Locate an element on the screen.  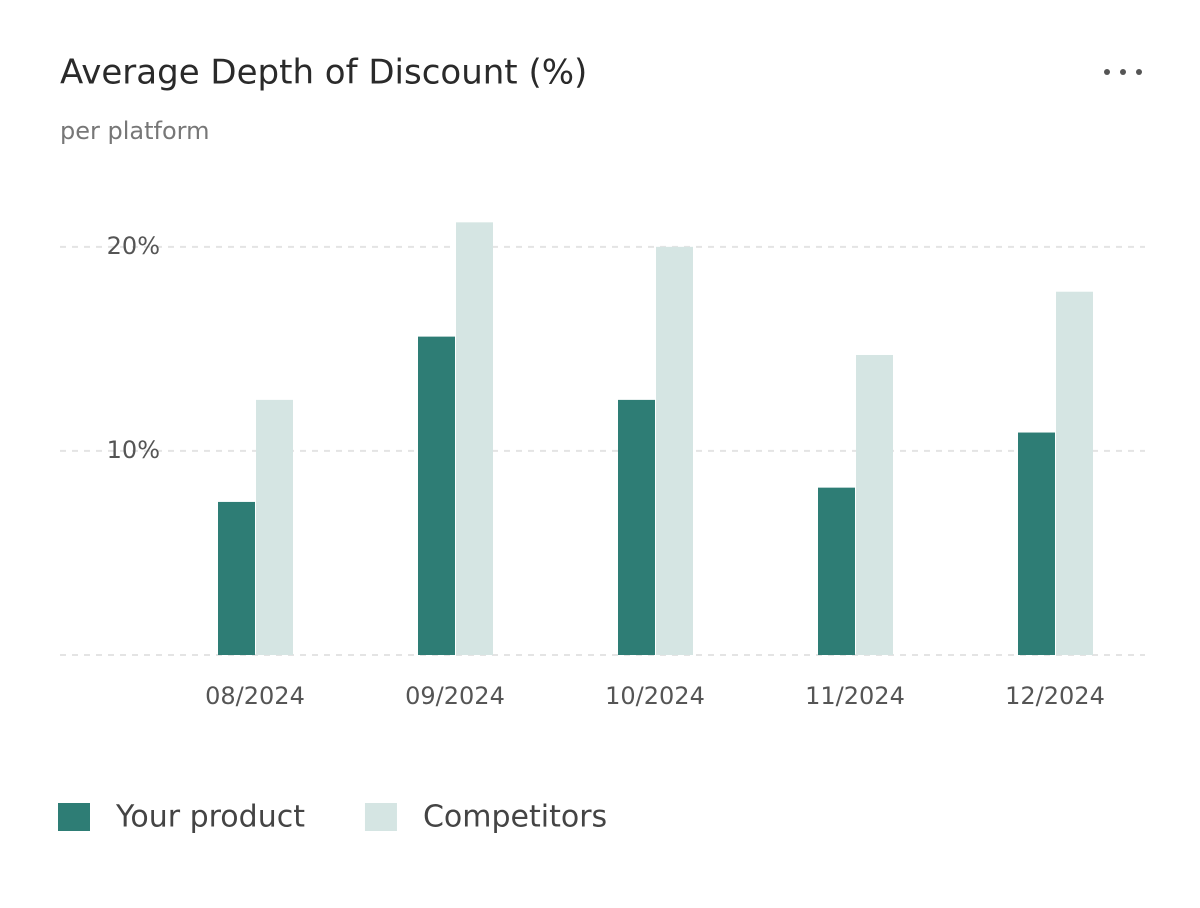
y-tick-label: 10% is located at coordinates (133, 450).